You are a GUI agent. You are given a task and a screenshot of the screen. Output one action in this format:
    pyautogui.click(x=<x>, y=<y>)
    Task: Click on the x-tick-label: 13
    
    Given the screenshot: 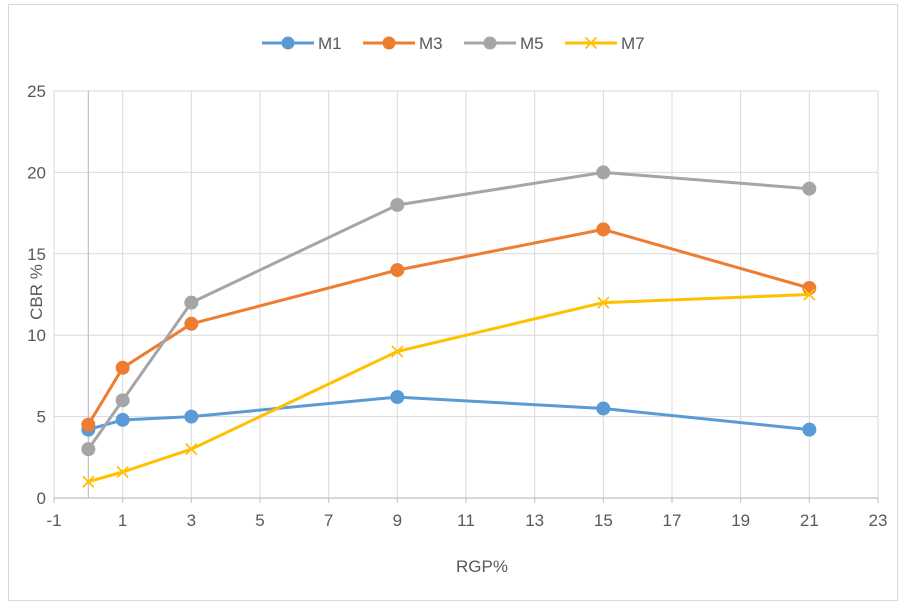 What is the action you would take?
    pyautogui.click(x=534, y=520)
    